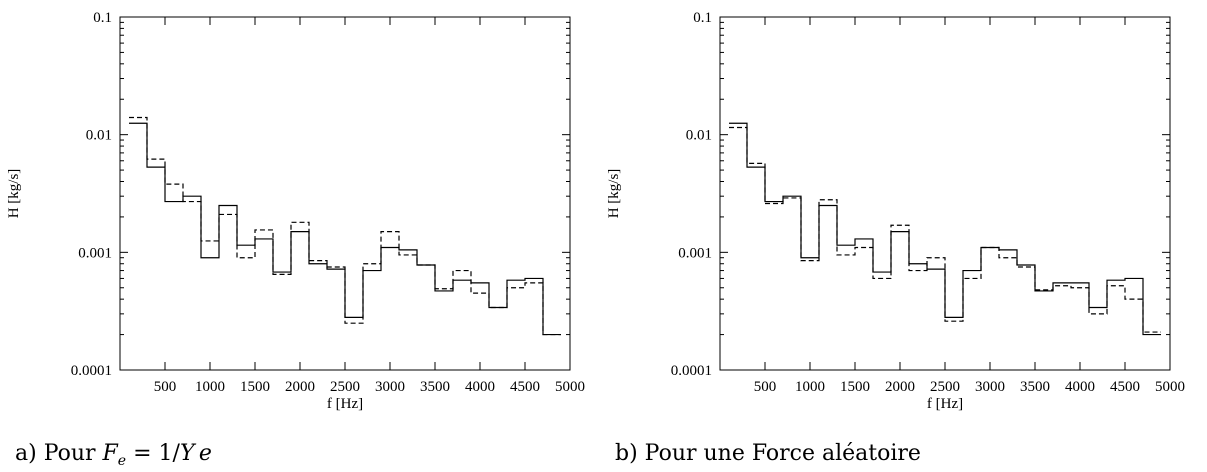 This screenshot has width=1207, height=472. What do you see at coordinates (113, 455) in the screenshot?
I see `chart-caption: a) Pour Fe = 1/Y e` at bounding box center [113, 455].